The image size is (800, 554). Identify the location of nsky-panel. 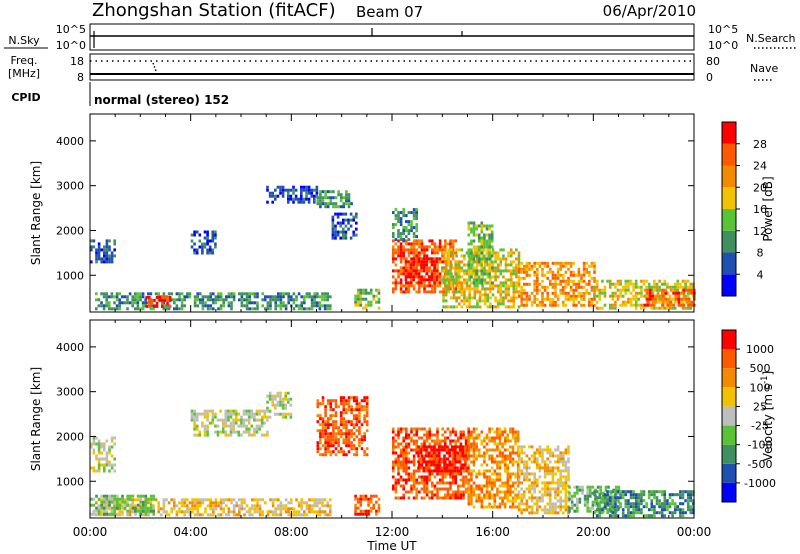
(392, 37).